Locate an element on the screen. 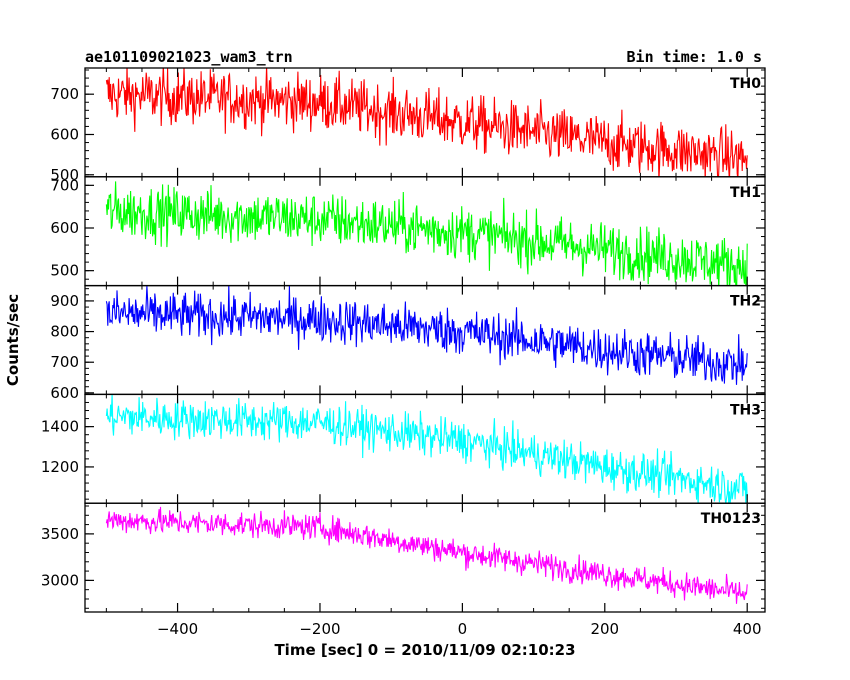 Image resolution: width=850 pixels, height=680 pixels. panel-th1: 500 600 700 TH1 is located at coordinates (408, 231).